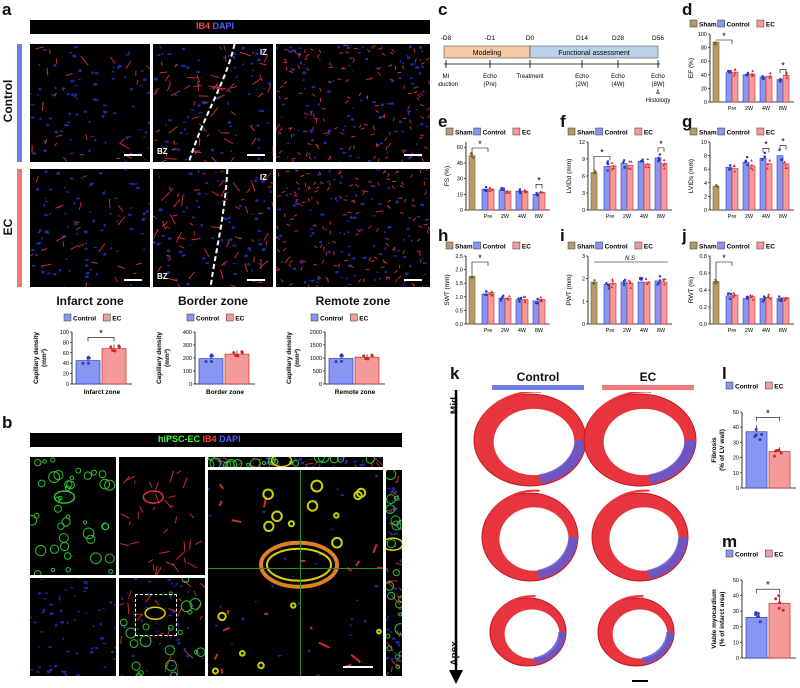 Image resolution: width=800 pixels, height=688 pixels. I want to click on timeline-event: (4W), so click(618, 85).